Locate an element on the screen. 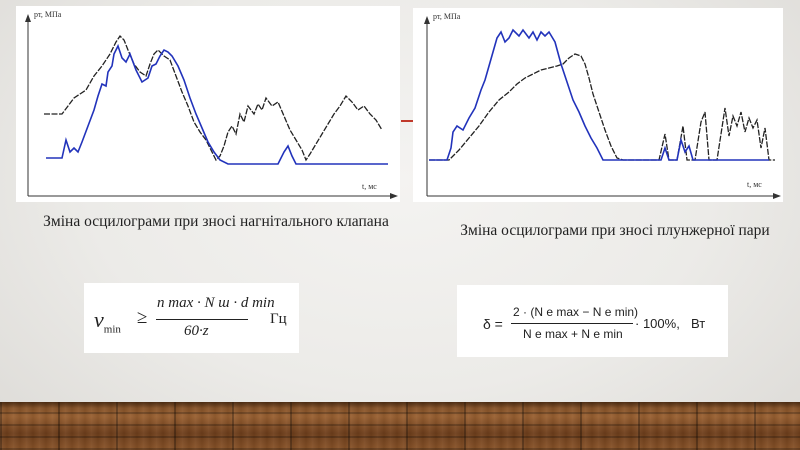 This screenshot has width=800, height=450. formula-numerator: n max · N ш · d min is located at coordinates (216, 303).